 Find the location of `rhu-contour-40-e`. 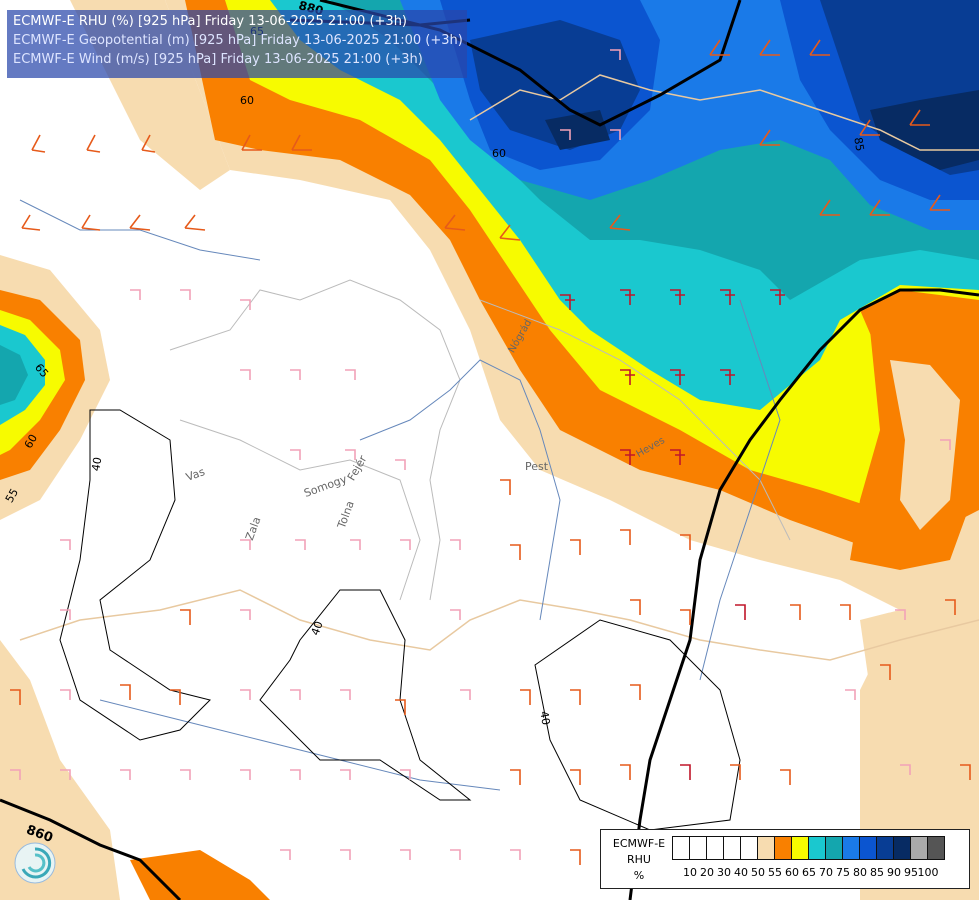

rhu-contour-40-e is located at coordinates (637, 725).